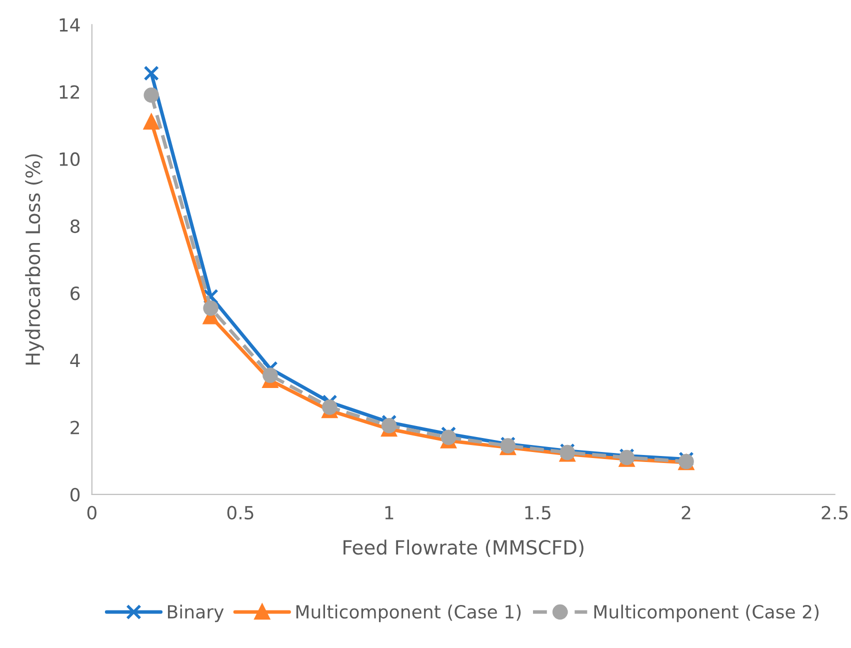 The width and height of the screenshot is (851, 648). I want to click on x-tick-label: 2, so click(686, 513).